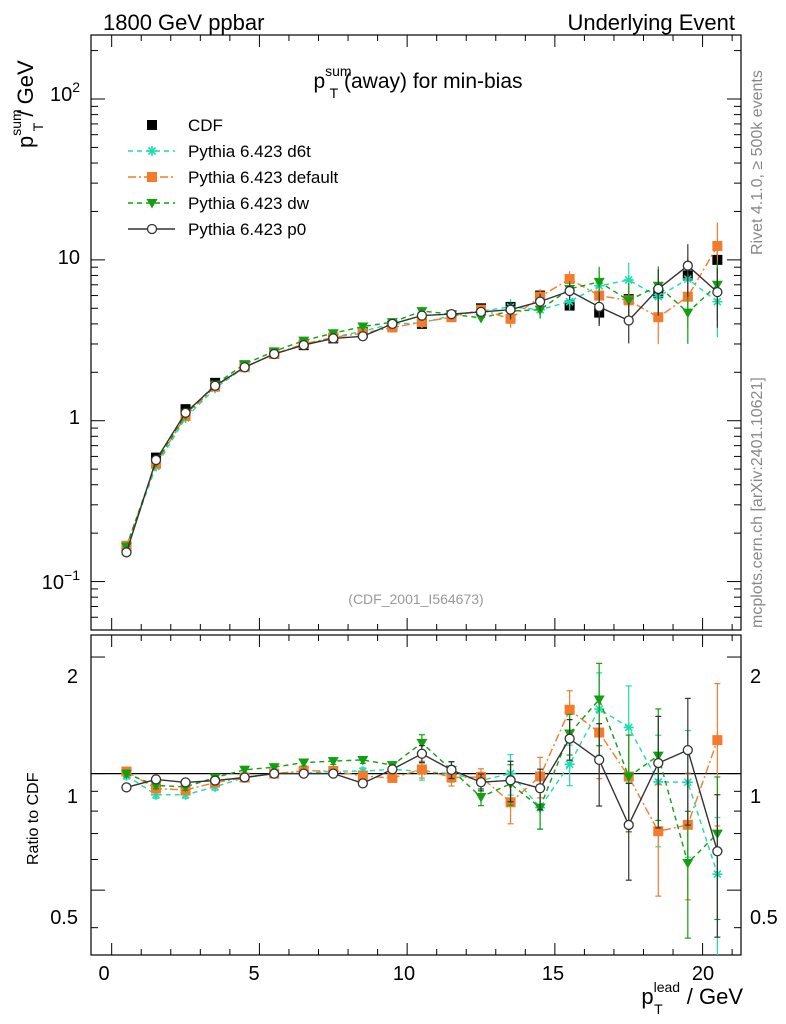 This screenshot has height=1024, width=786. I want to click on ratio-tick-label-right-0: 0.5, so click(764, 918).